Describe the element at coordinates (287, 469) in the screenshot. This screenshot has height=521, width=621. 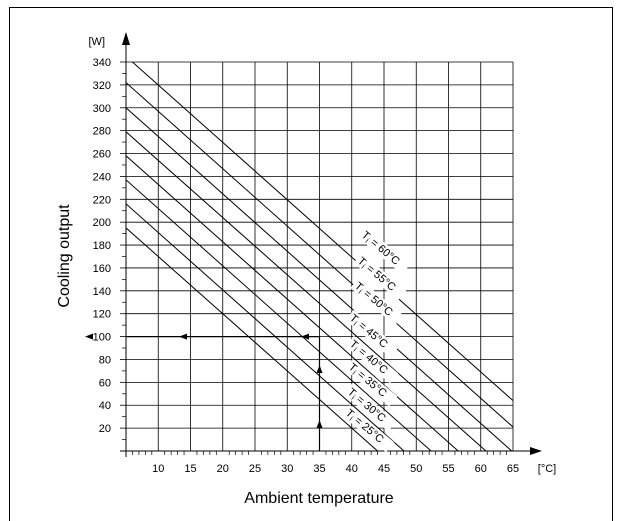
I see `x-tick-label-30: 30` at that location.